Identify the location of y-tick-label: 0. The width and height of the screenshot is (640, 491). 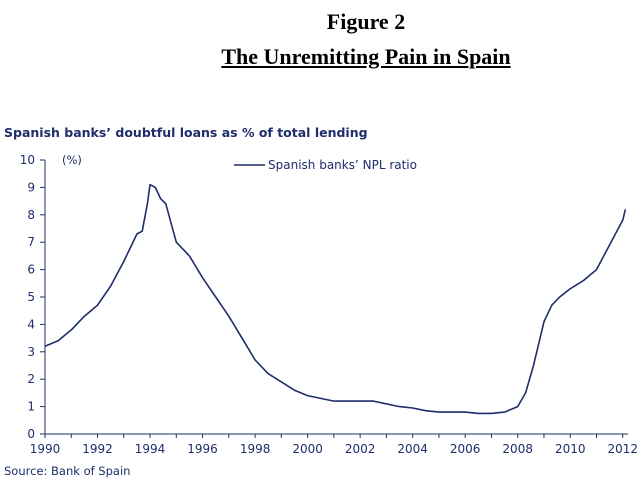
(31, 434).